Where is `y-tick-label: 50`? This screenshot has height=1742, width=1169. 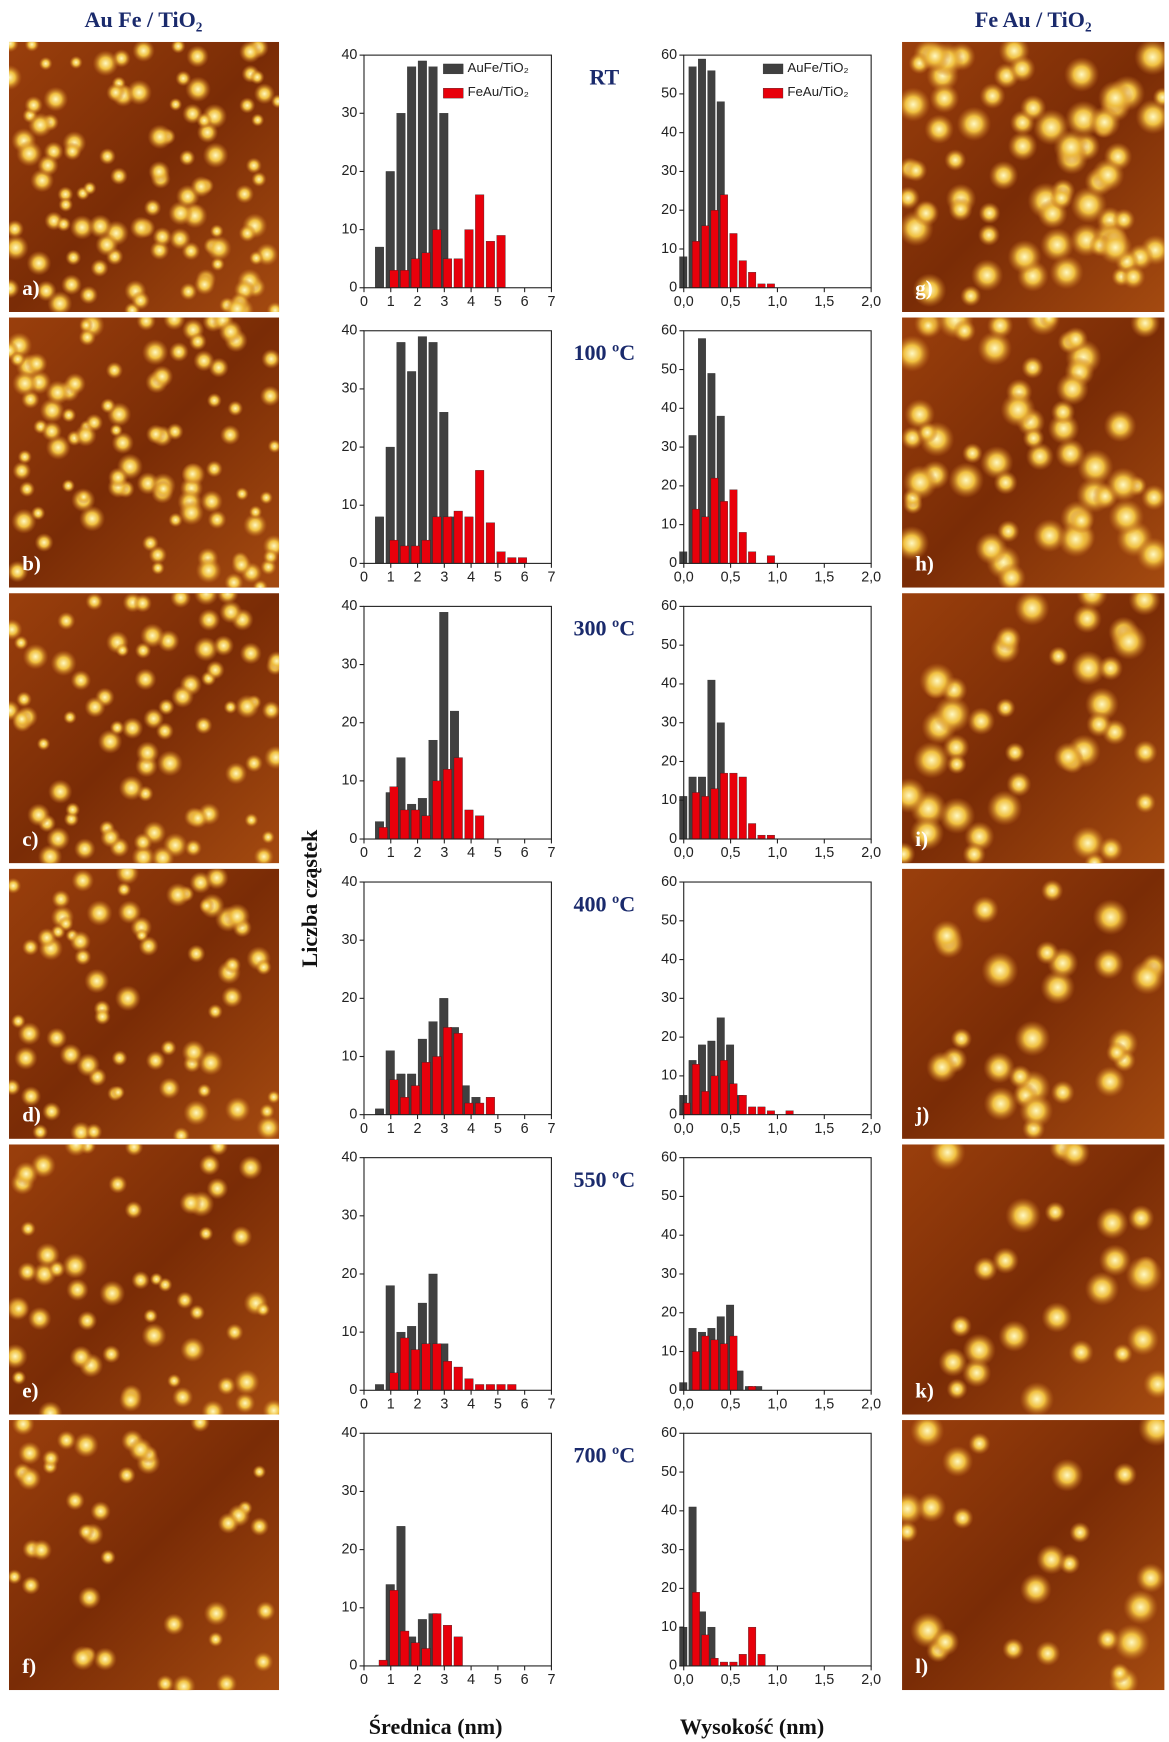 y-tick-label: 50 is located at coordinates (669, 921).